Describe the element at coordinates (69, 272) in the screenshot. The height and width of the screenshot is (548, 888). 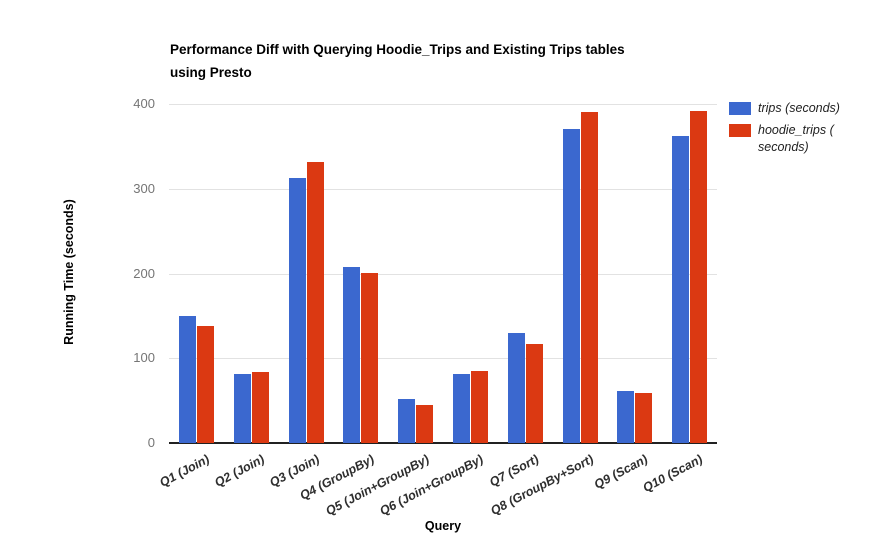
I see `y-axis-title: Running Time (seconds)` at that location.